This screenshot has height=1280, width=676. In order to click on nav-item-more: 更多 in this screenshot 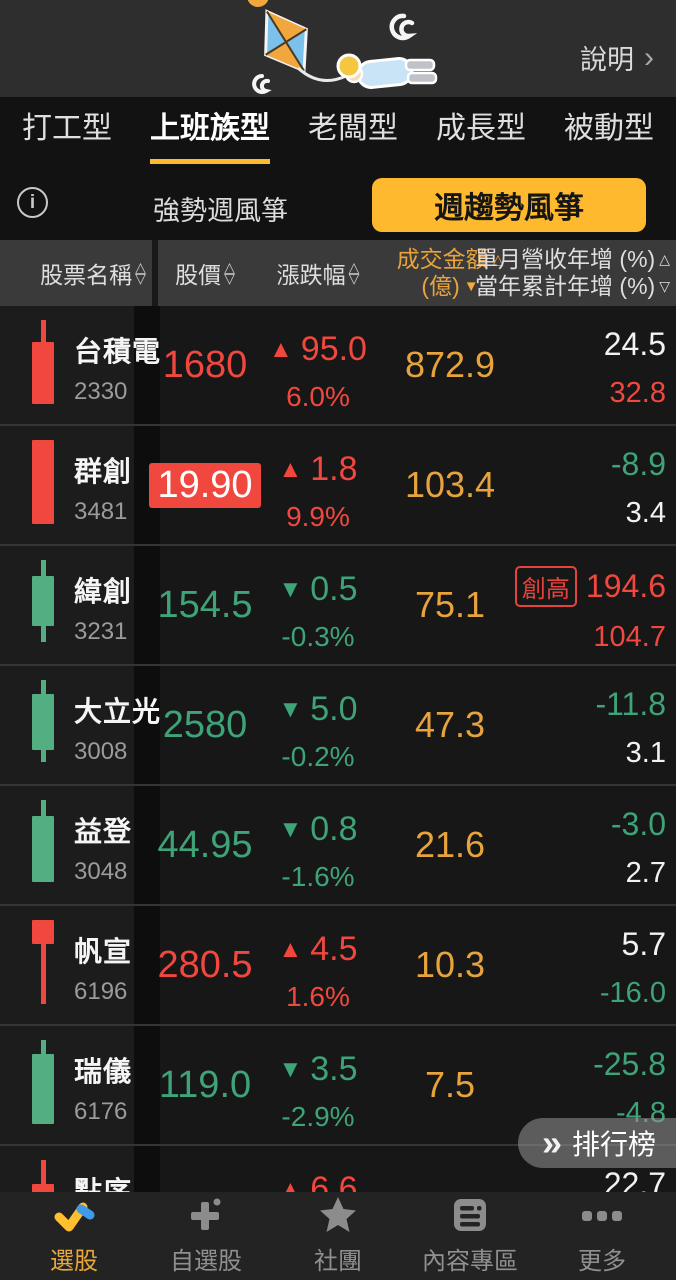, I will do `click(602, 1236)`.